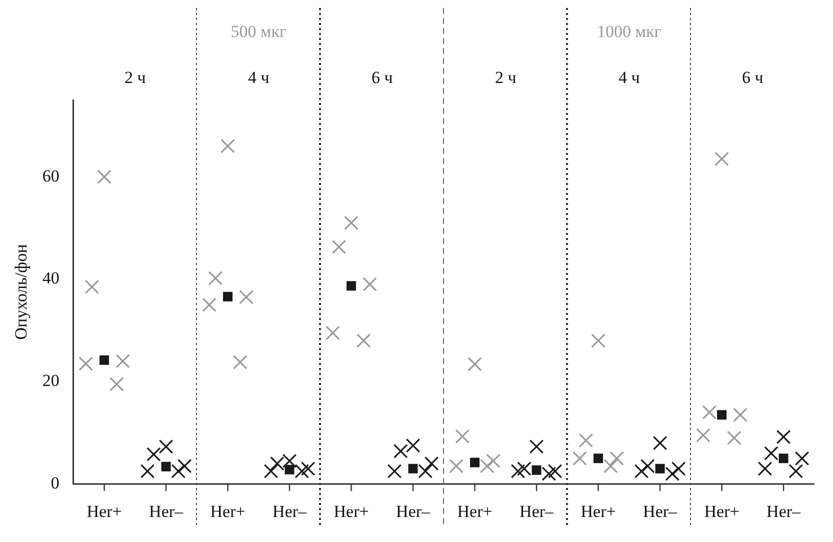 Image resolution: width=833 pixels, height=542 pixels. Describe the element at coordinates (51, 176) in the screenshot. I see `y-tick-label: 60` at that location.